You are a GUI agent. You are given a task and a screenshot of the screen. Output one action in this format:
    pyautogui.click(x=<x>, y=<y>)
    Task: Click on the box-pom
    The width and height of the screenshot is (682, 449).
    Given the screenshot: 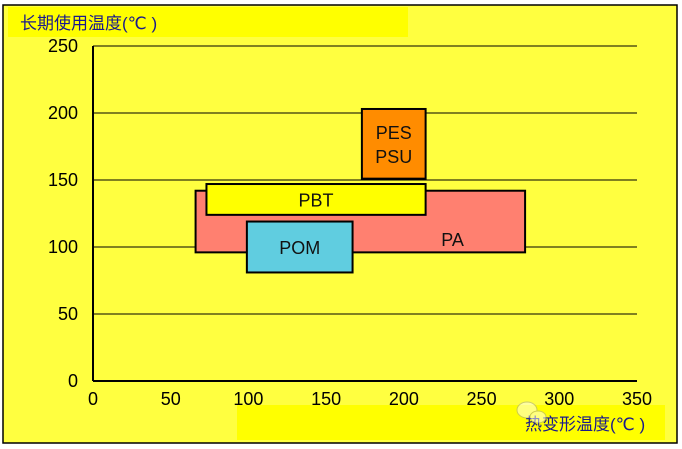 What is the action you would take?
    pyautogui.click(x=299, y=247)
    